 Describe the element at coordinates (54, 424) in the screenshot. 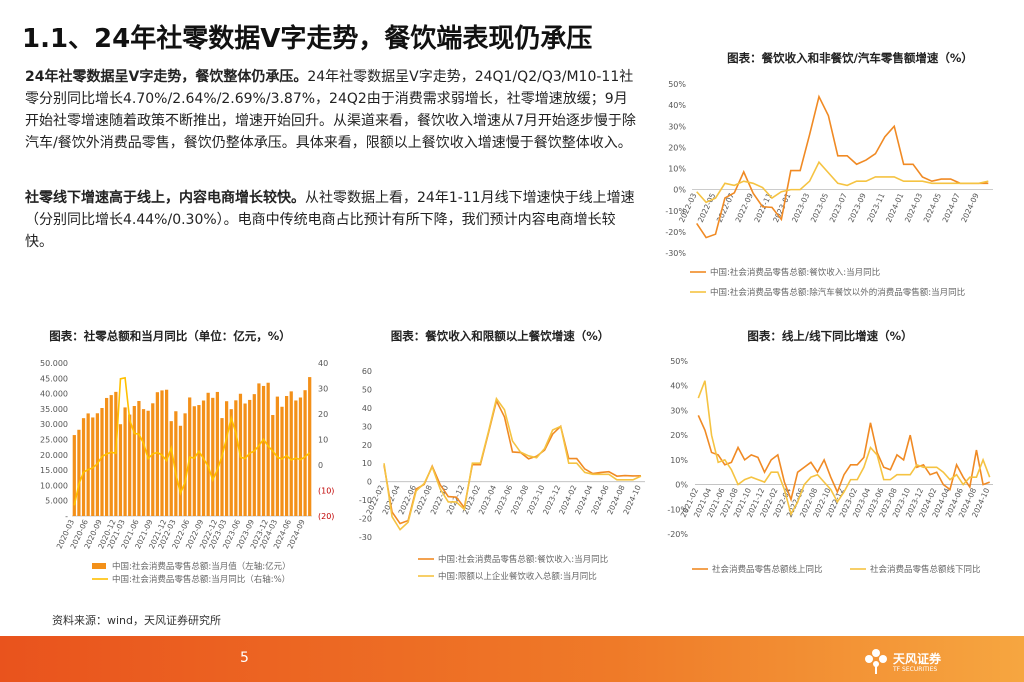

I see `y-tick-label: 30.000` at that location.